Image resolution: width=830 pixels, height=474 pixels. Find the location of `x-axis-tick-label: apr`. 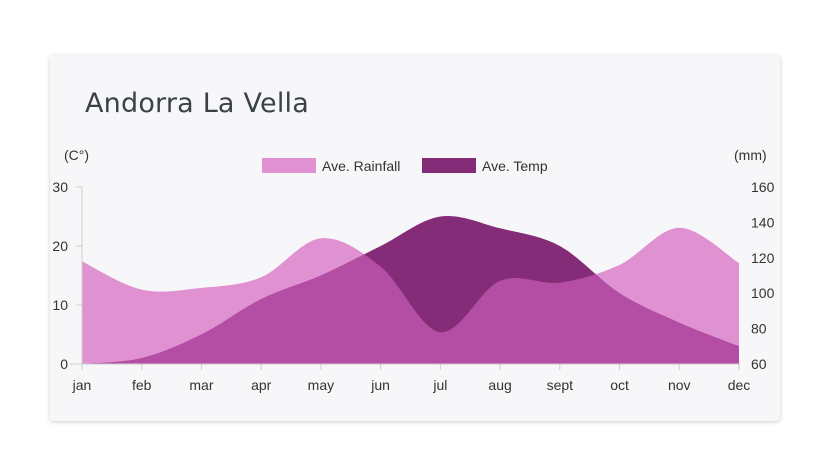

x-axis-tick-label: apr is located at coordinates (261, 385).